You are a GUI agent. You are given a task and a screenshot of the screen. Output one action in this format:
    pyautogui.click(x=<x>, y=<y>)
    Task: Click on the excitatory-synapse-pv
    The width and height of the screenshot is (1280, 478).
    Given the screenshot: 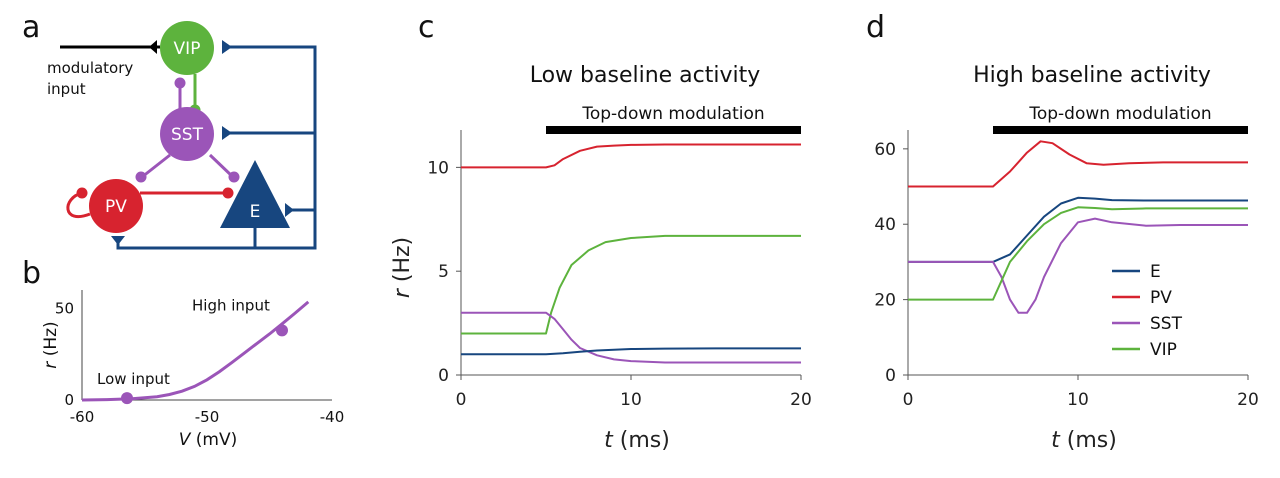 What is the action you would take?
    pyautogui.click(x=118, y=240)
    